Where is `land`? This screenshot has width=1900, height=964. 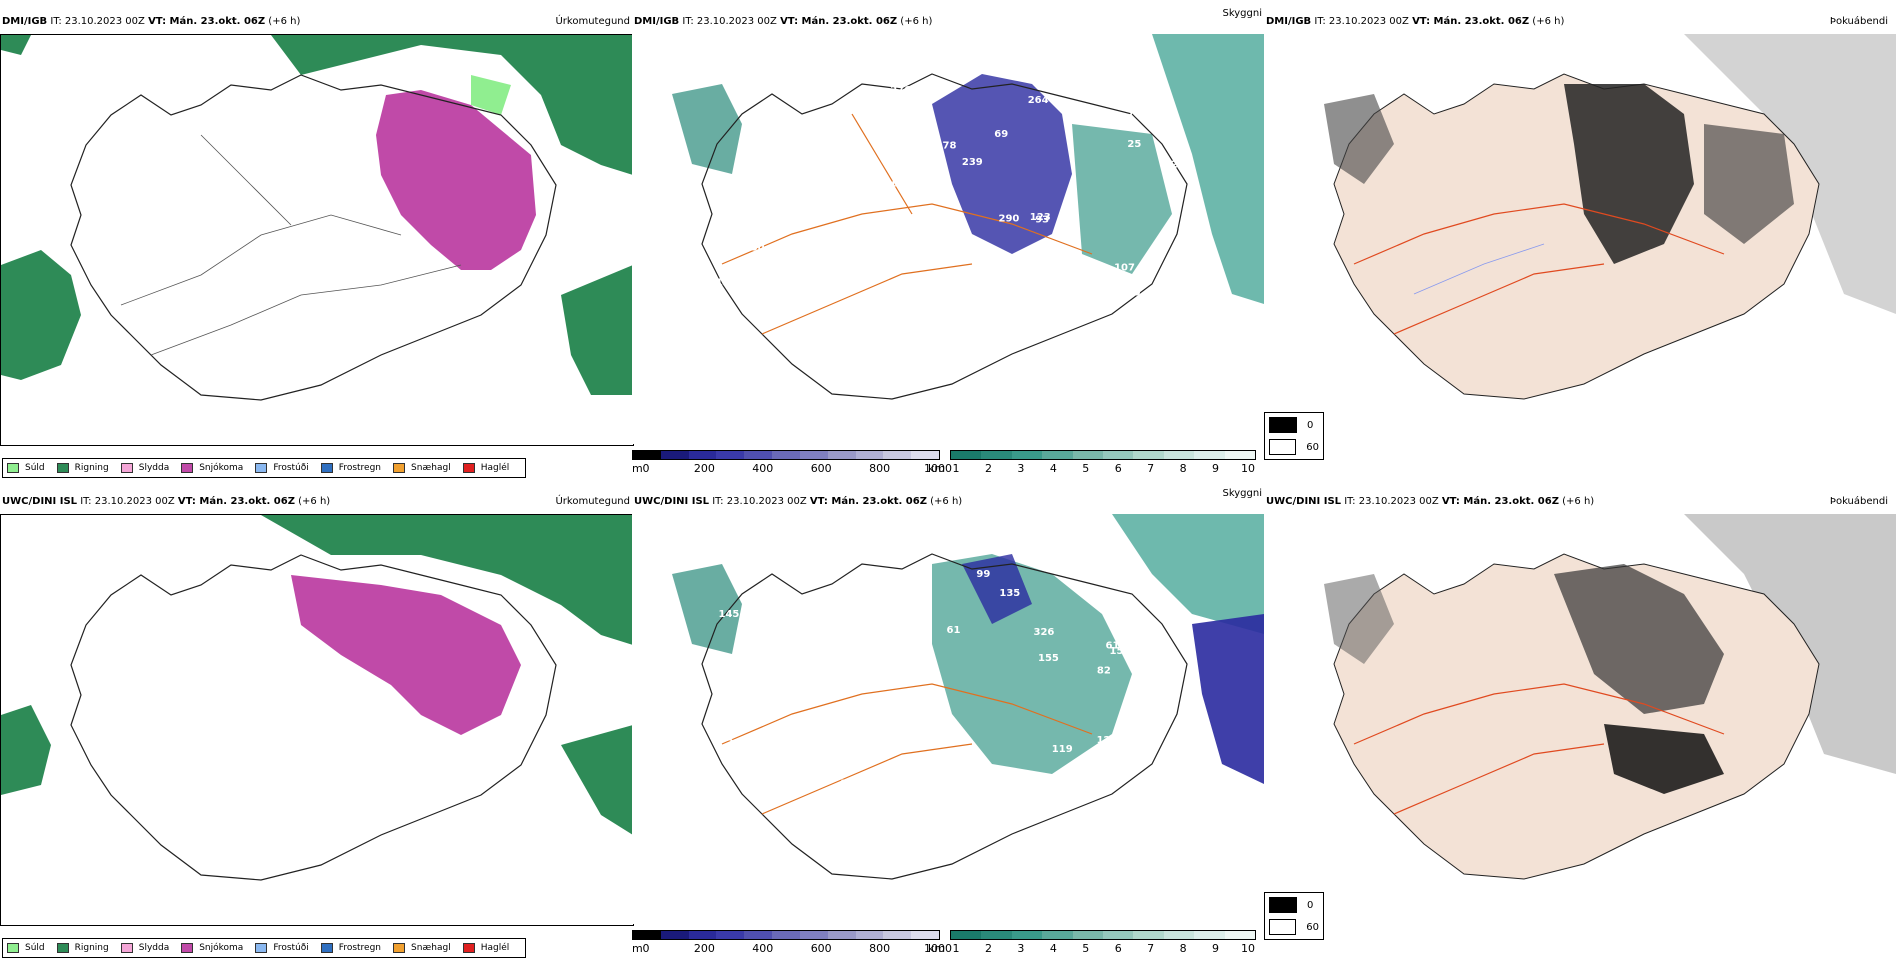
land is located at coordinates (1576, 236).